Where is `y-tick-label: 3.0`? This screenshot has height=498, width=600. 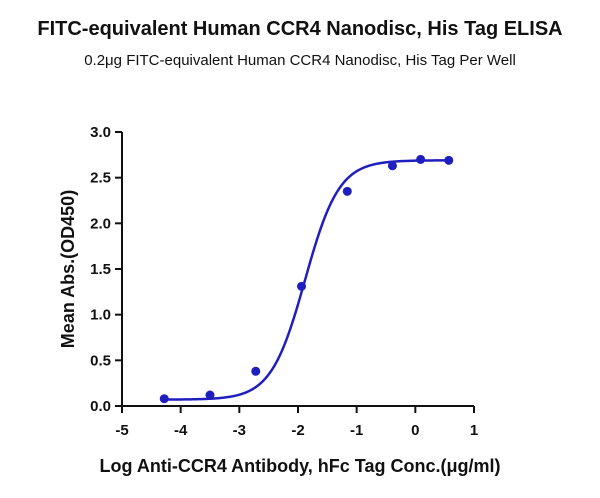 y-tick-label: 3.0 is located at coordinates (100, 132).